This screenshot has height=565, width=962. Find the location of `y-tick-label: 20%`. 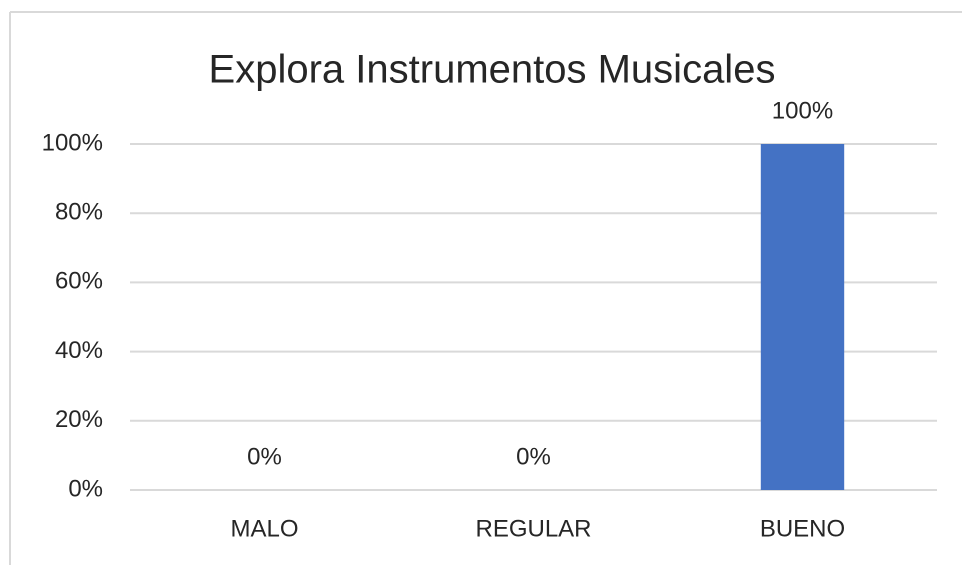

y-tick-label: 20% is located at coordinates (79, 419).